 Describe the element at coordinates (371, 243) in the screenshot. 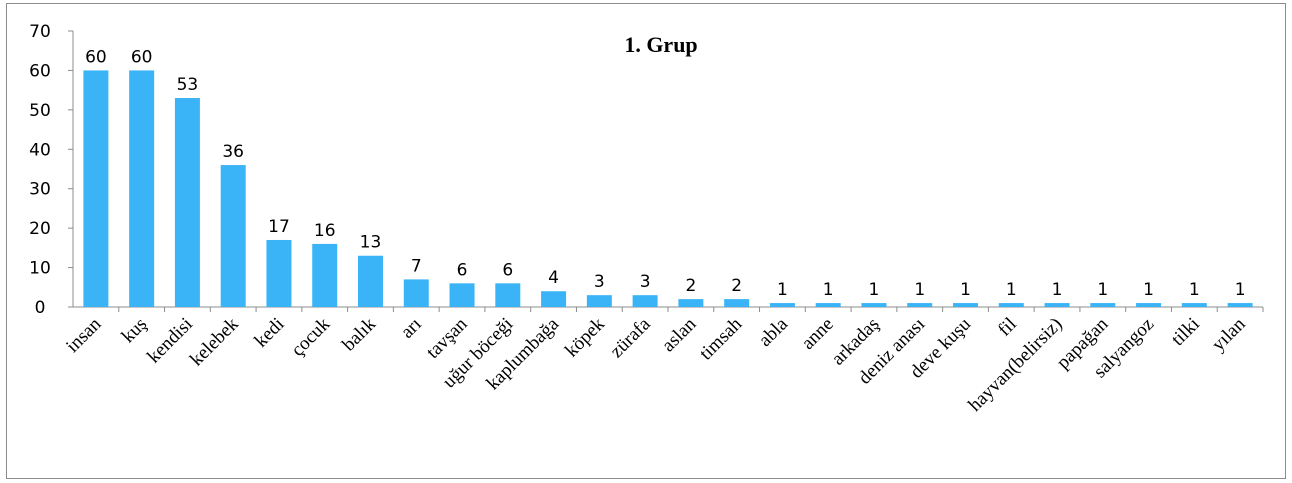

I see `data-label: 13` at that location.